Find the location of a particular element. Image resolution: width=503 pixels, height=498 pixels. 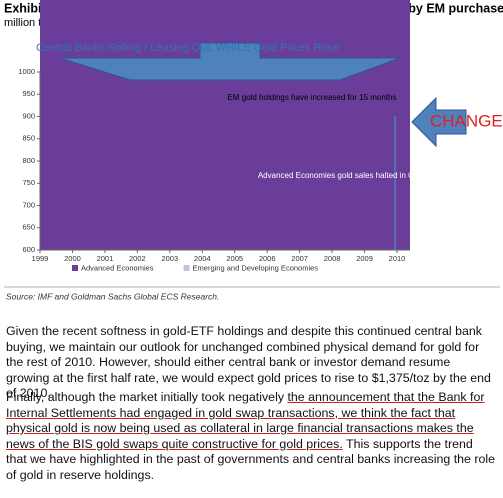

change-label: CHANGE is located at coordinates (466, 120).